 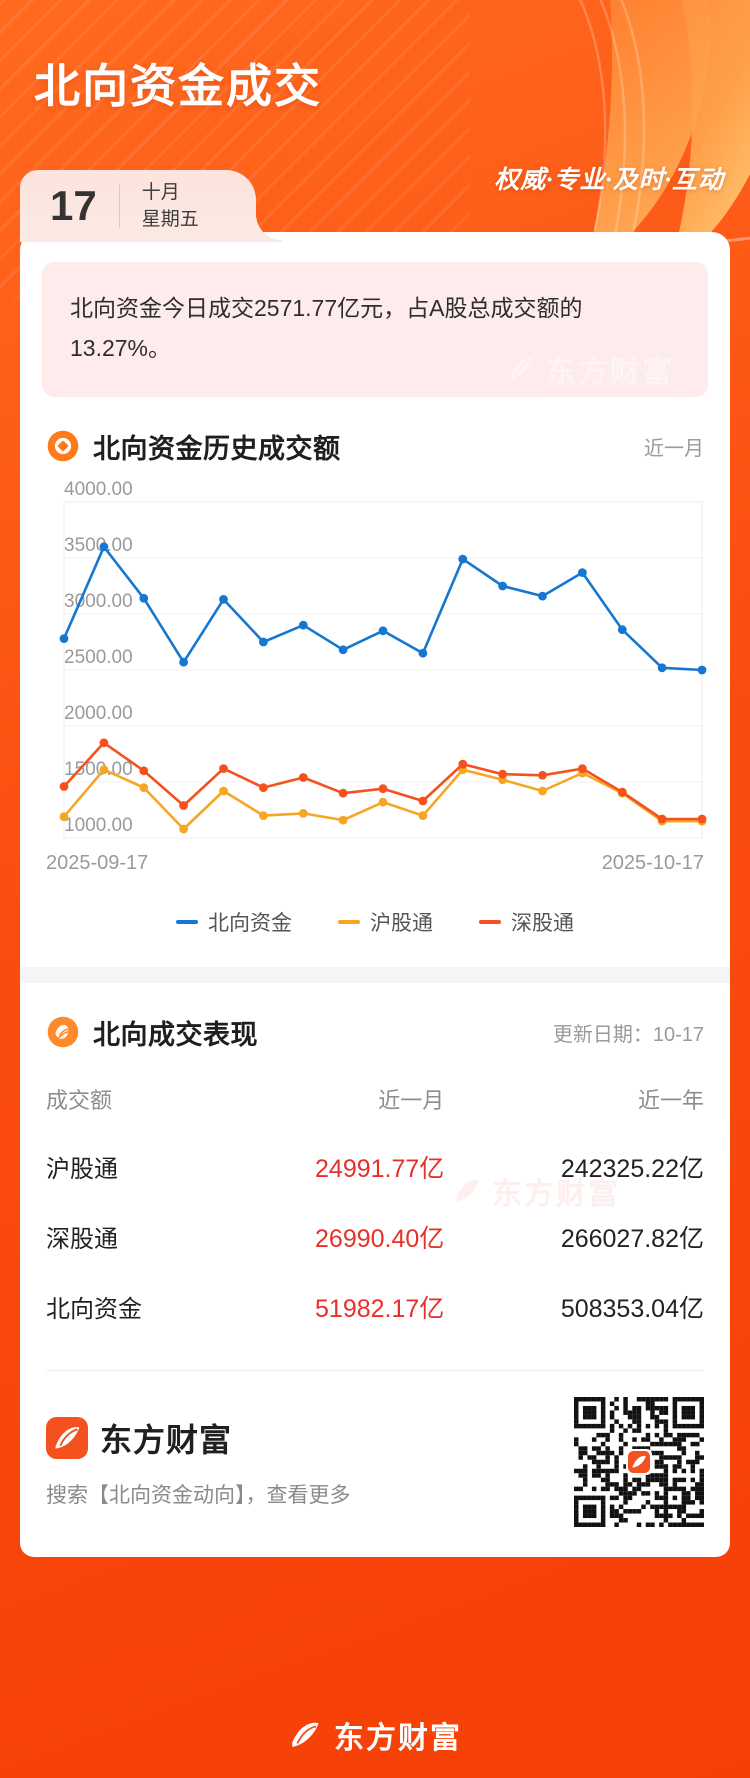 I want to click on legend-item-0: 北向资金, so click(x=234, y=922).